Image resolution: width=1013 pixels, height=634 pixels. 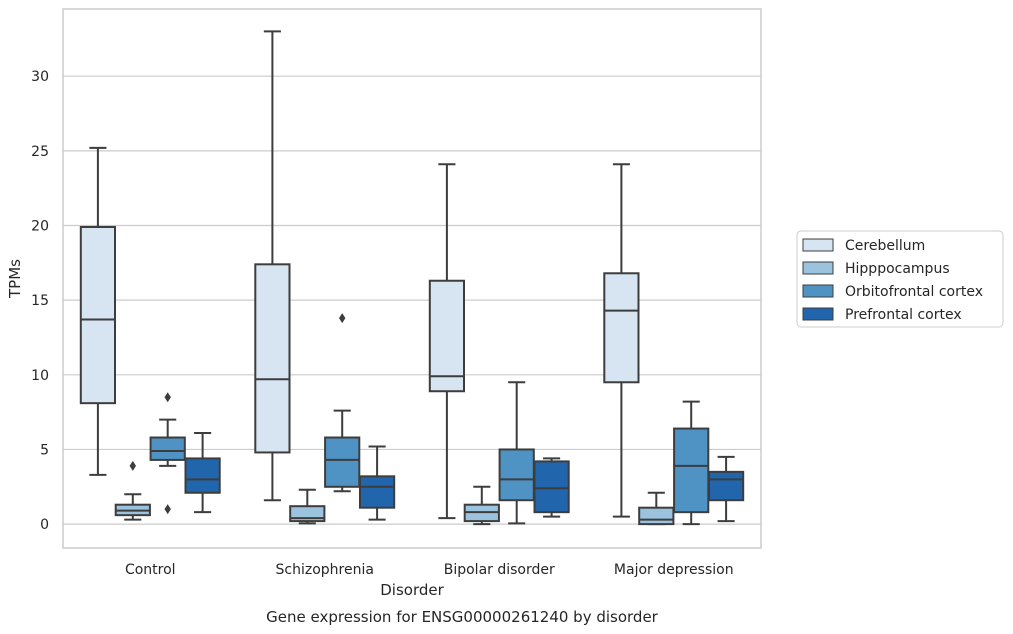 I want to click on y-tick-label: 0, so click(x=44, y=525).